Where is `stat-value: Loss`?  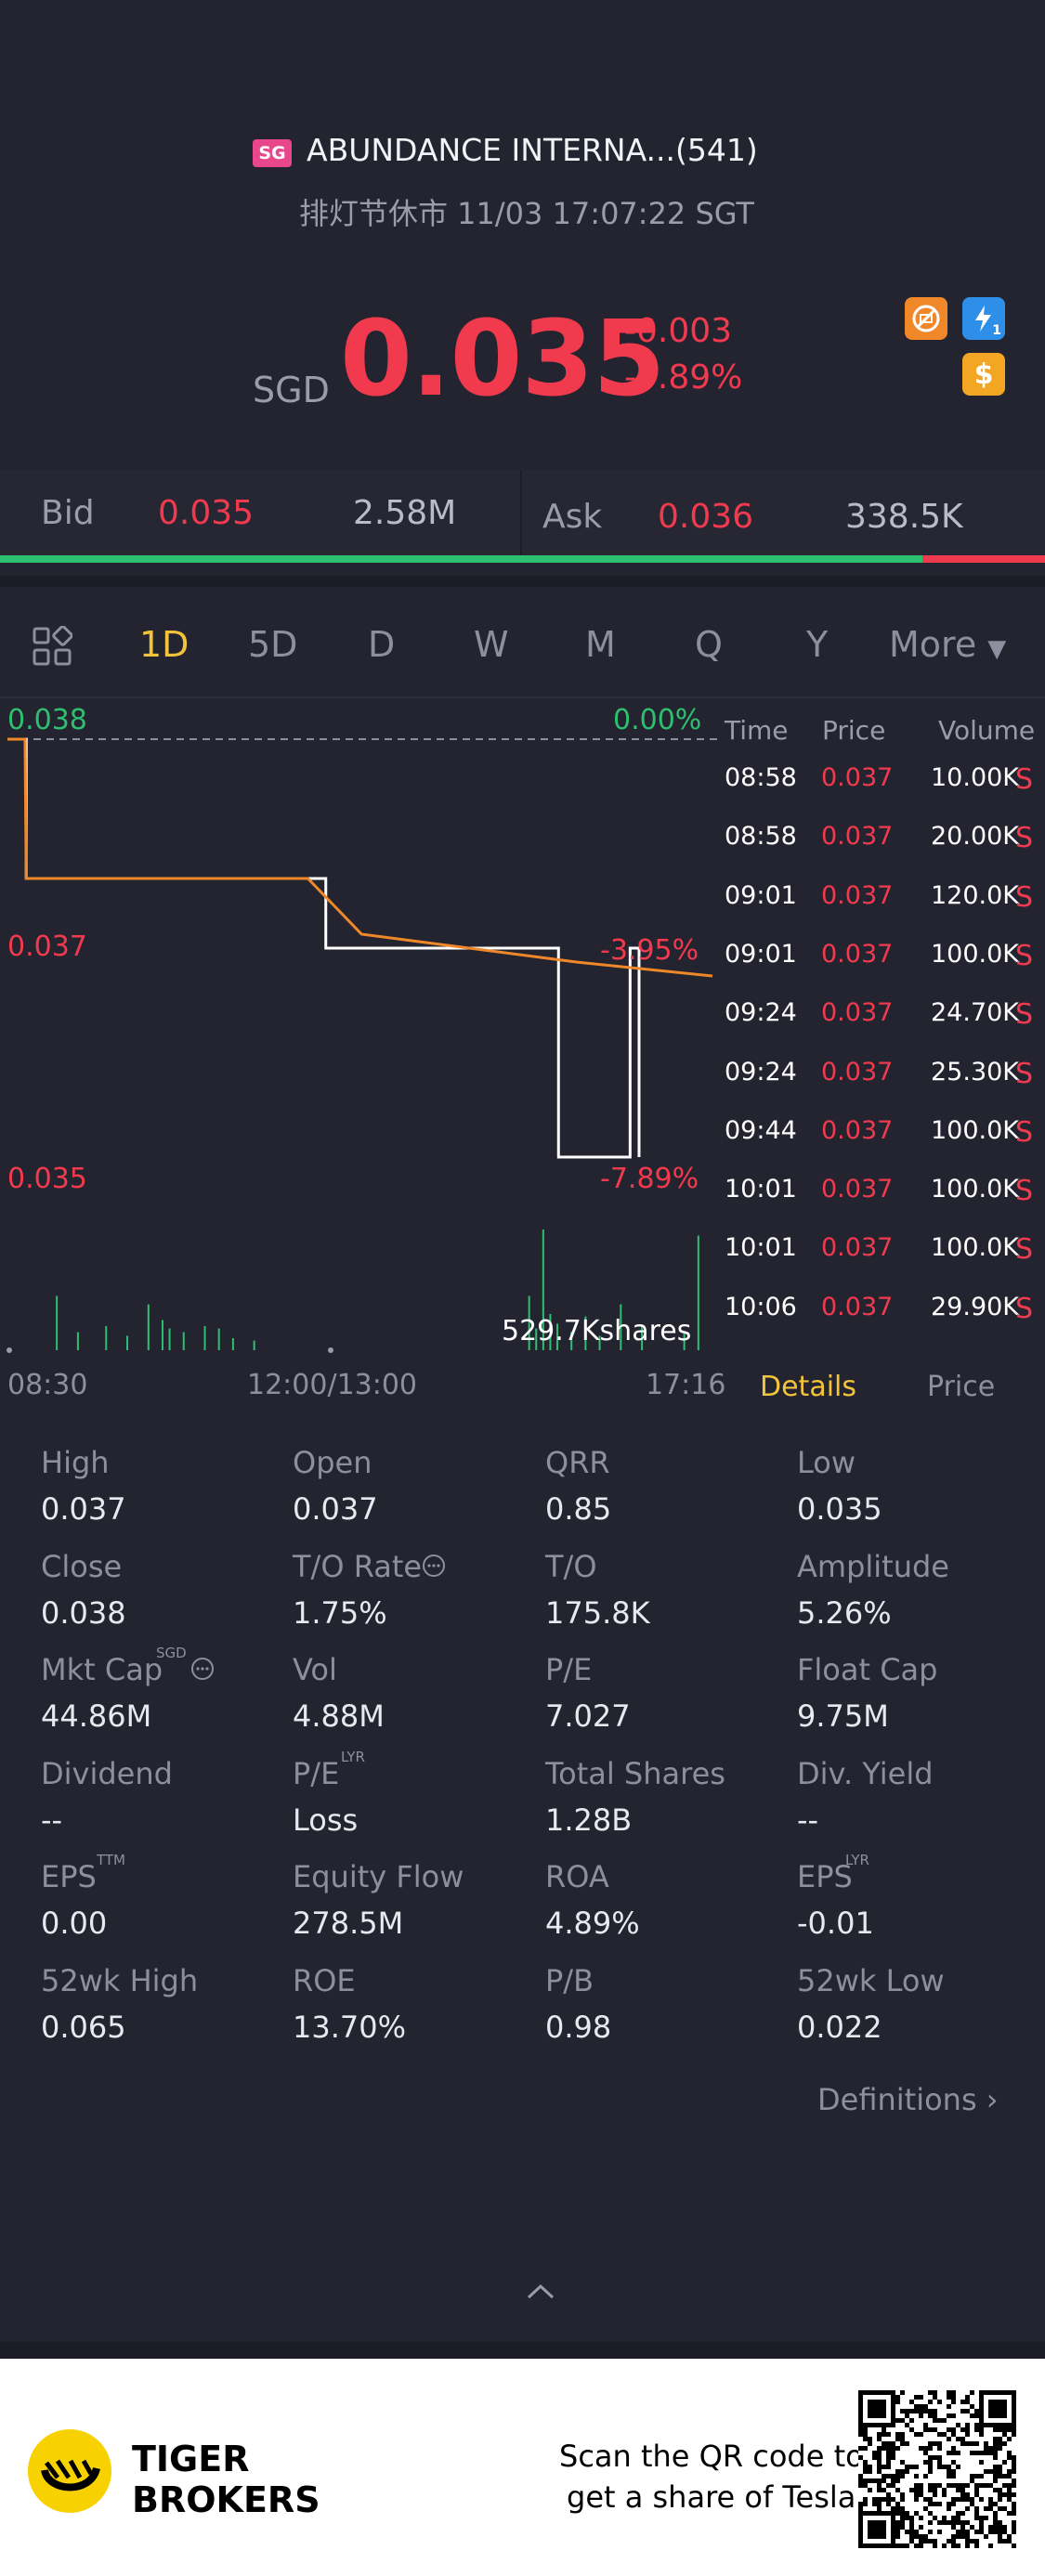 stat-value: Loss is located at coordinates (326, 1820).